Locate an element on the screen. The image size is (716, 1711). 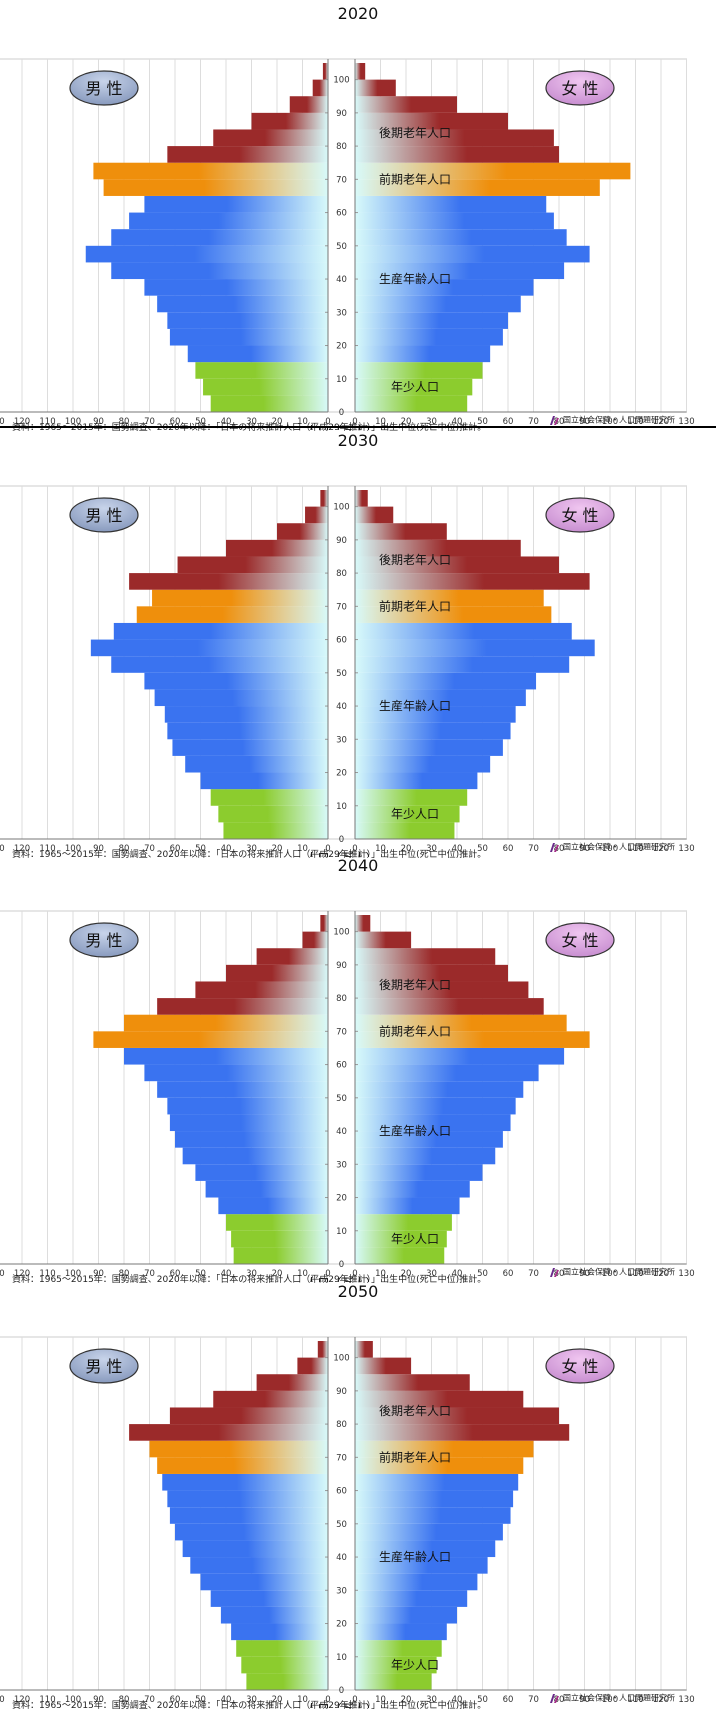
chart-title: 2030 is located at coordinates (358, 440).